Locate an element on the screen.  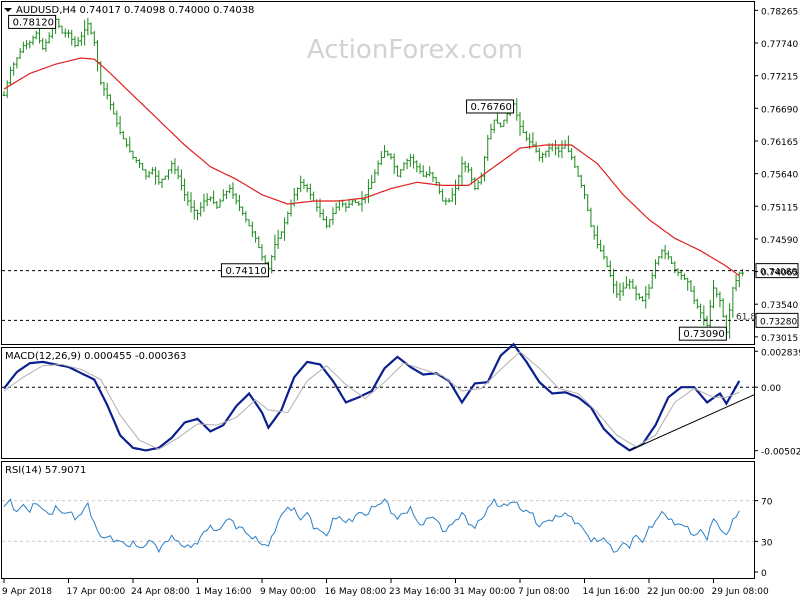
rsi-title: RSI(14) 57.9071 is located at coordinates (45, 470).